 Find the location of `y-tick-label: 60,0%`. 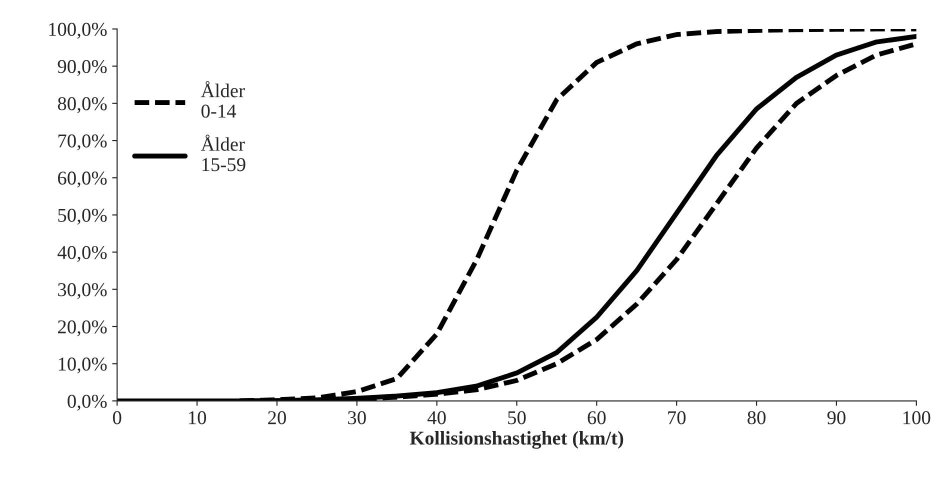

y-tick-label: 60,0% is located at coordinates (82, 180).